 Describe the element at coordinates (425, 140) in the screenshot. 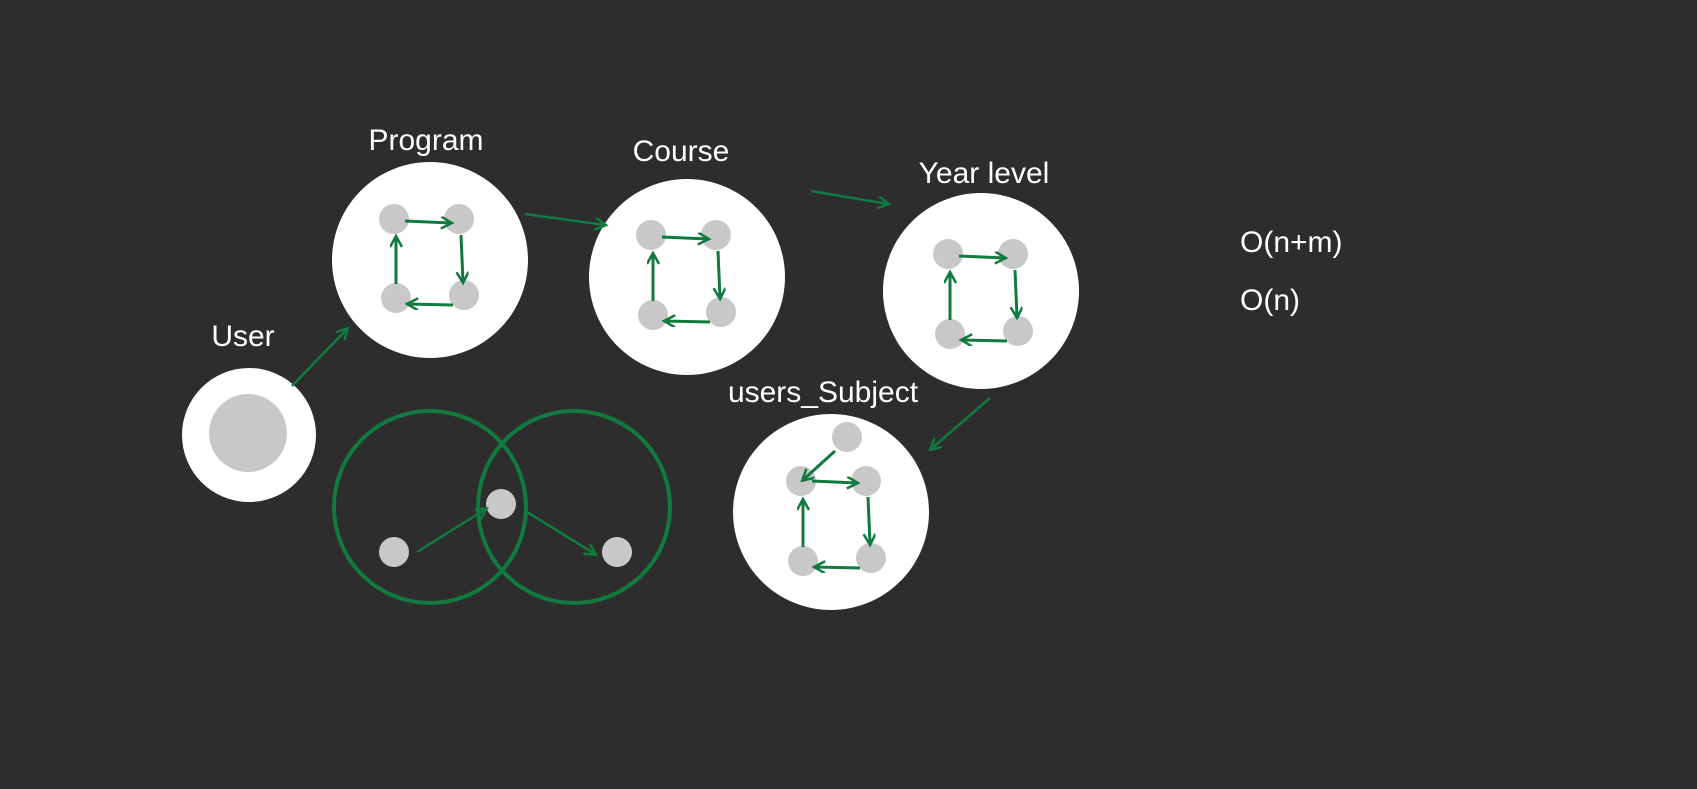

I see `label-program: Program` at that location.